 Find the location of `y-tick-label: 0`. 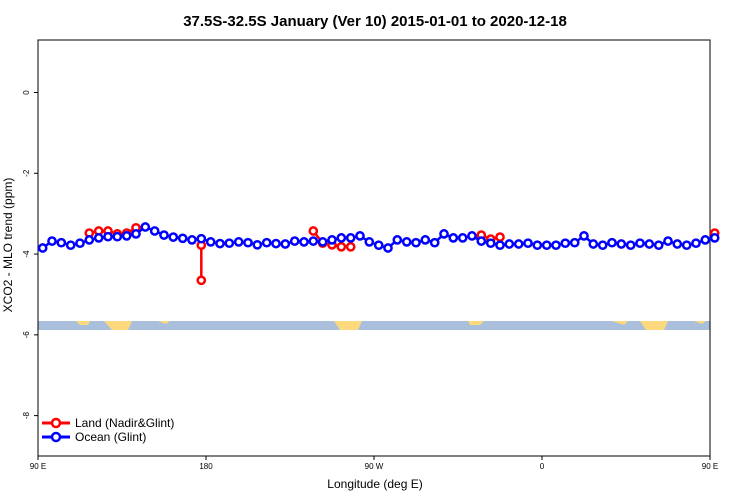

y-tick-label: 0 is located at coordinates (26, 92).